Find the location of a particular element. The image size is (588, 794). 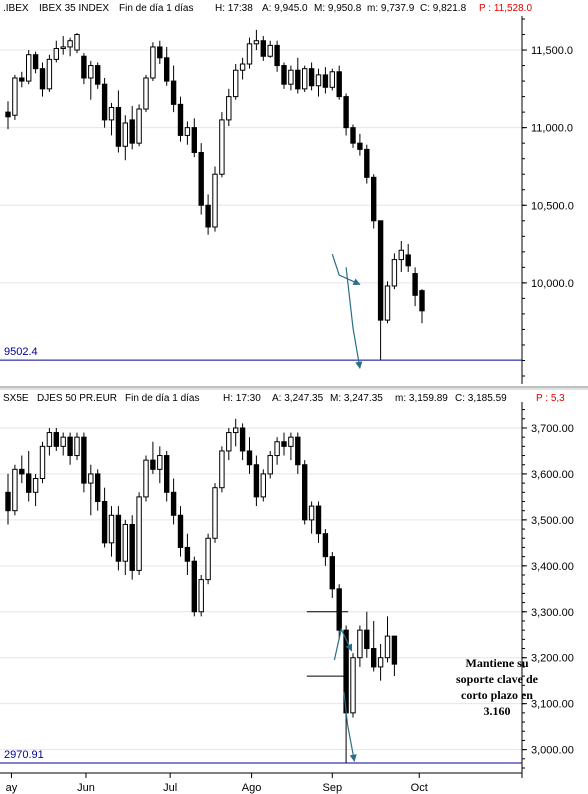

ibex-header-name: IBEX 35 INDEX is located at coordinates (74, 8).